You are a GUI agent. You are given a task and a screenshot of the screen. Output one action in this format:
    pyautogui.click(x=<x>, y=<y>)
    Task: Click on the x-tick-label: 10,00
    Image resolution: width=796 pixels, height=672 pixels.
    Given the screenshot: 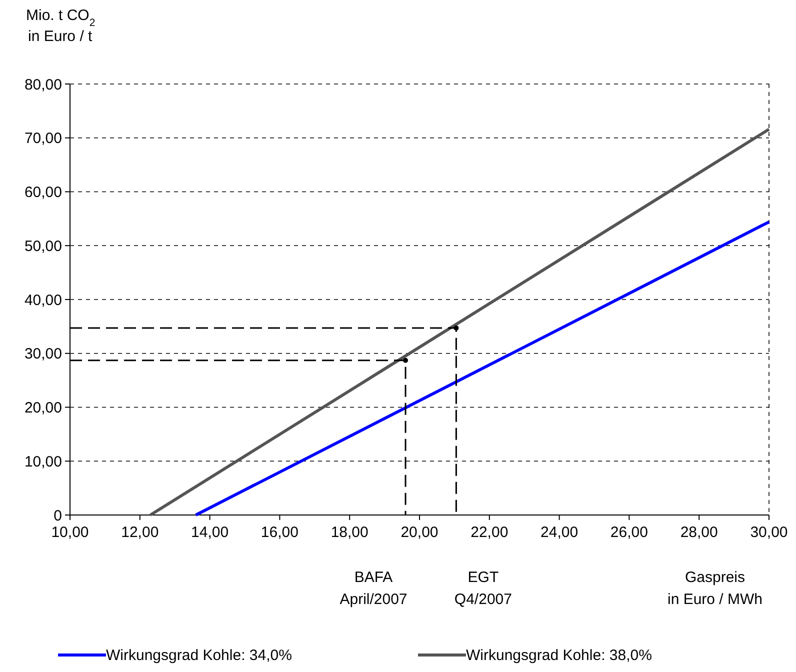 What is the action you would take?
    pyautogui.click(x=70, y=532)
    